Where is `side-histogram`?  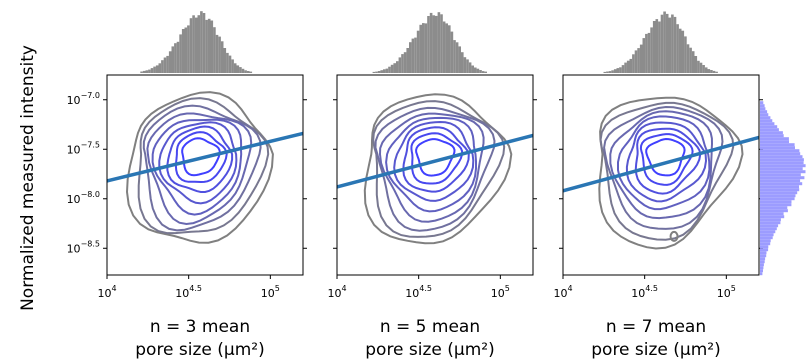
side-histogram is located at coordinates (783, 188).